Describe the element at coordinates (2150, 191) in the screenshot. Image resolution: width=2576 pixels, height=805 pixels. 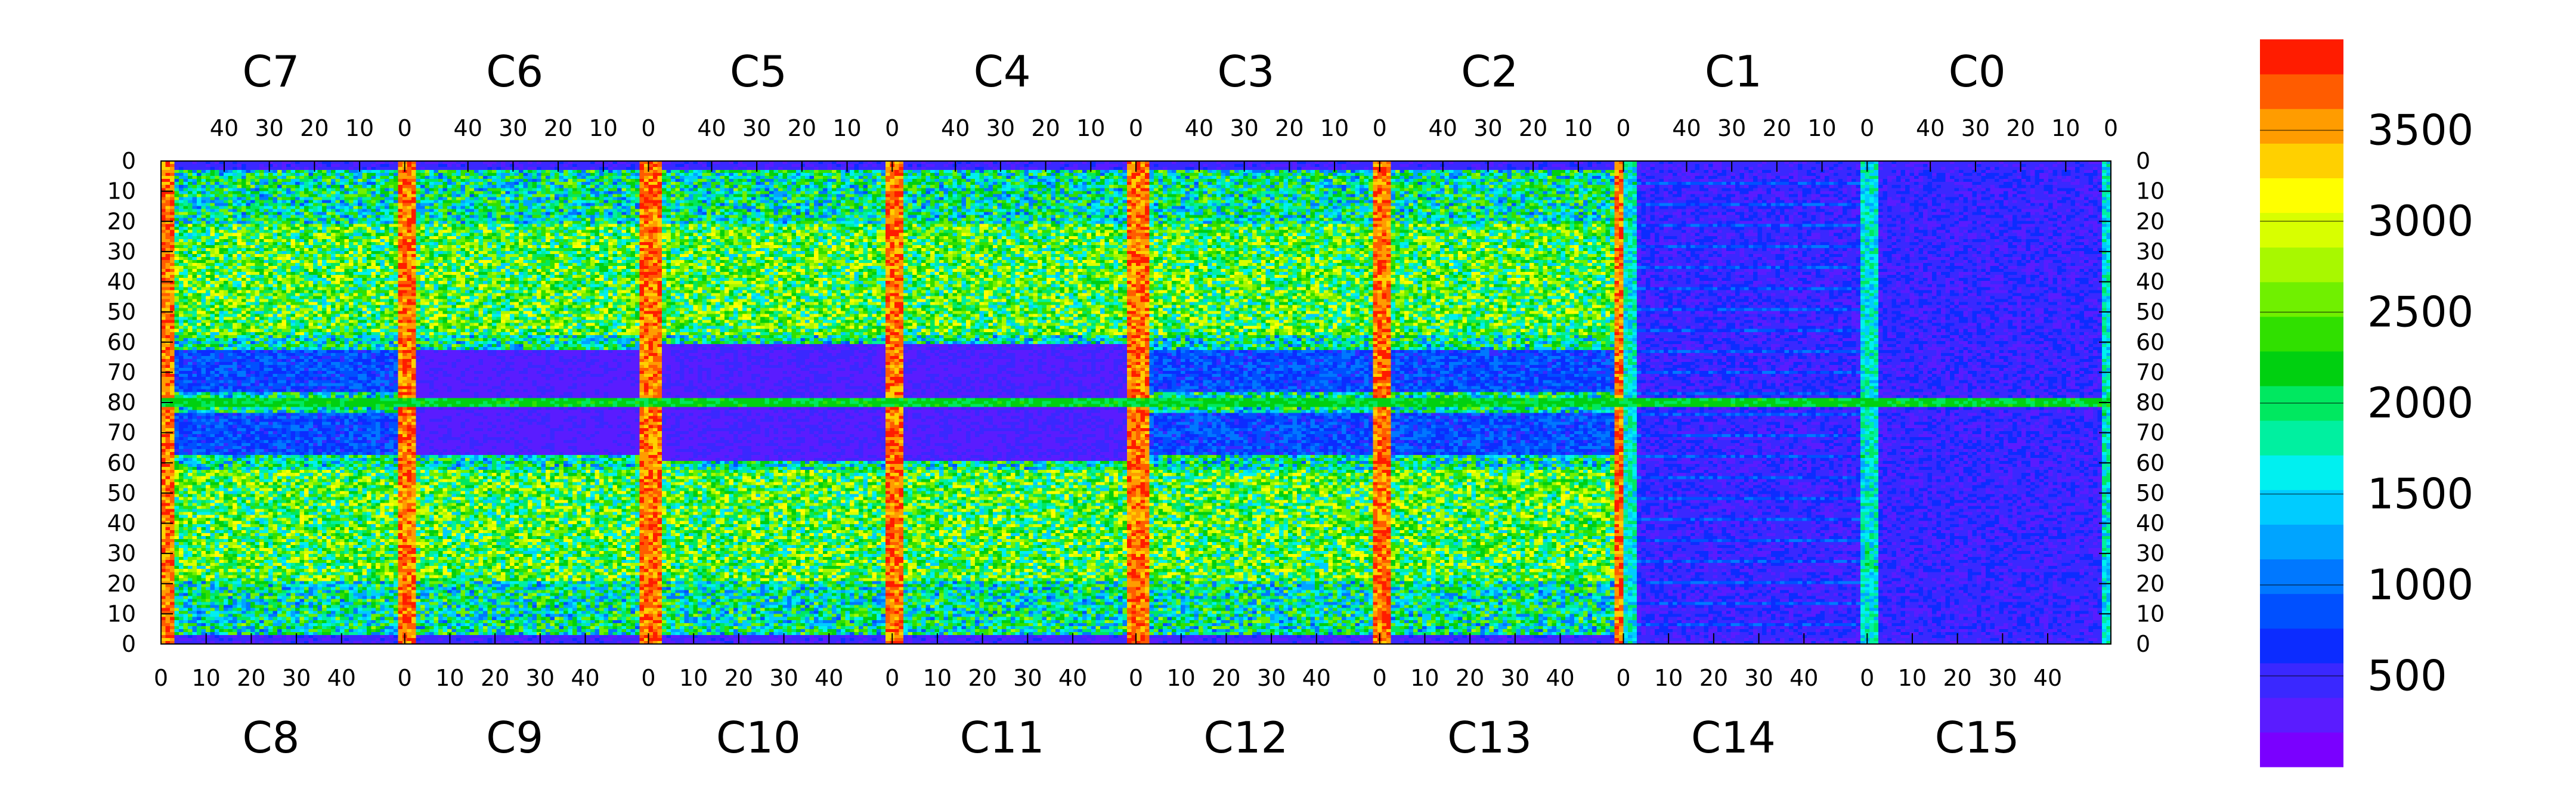
I see `y-tick-label-right: 10` at that location.